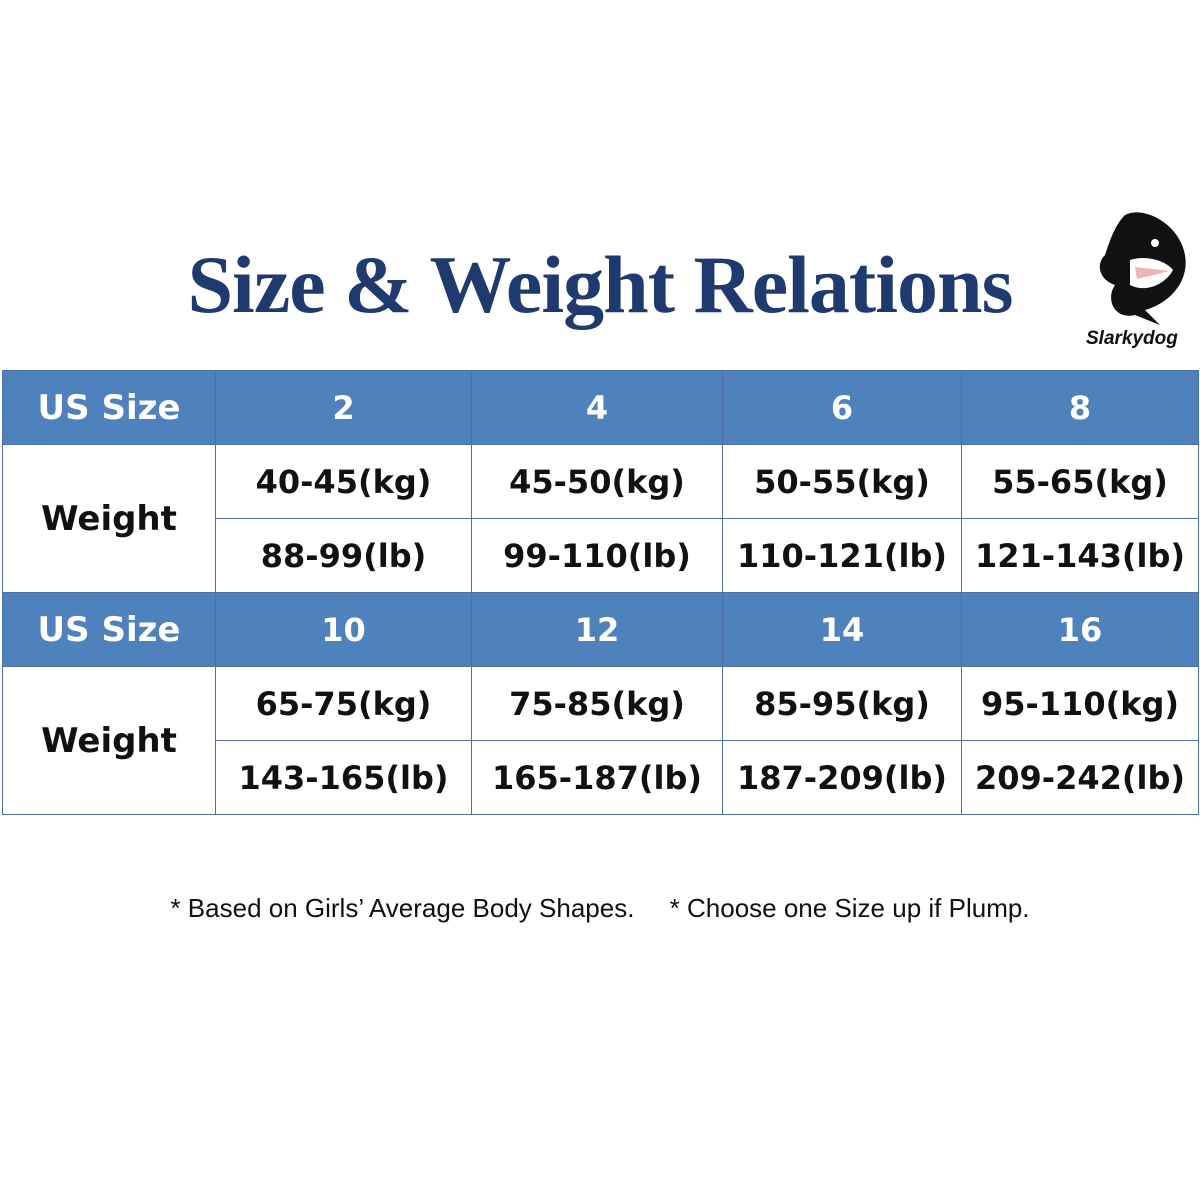  I want to click on kg-cell: 40-45(kg), so click(343, 481).